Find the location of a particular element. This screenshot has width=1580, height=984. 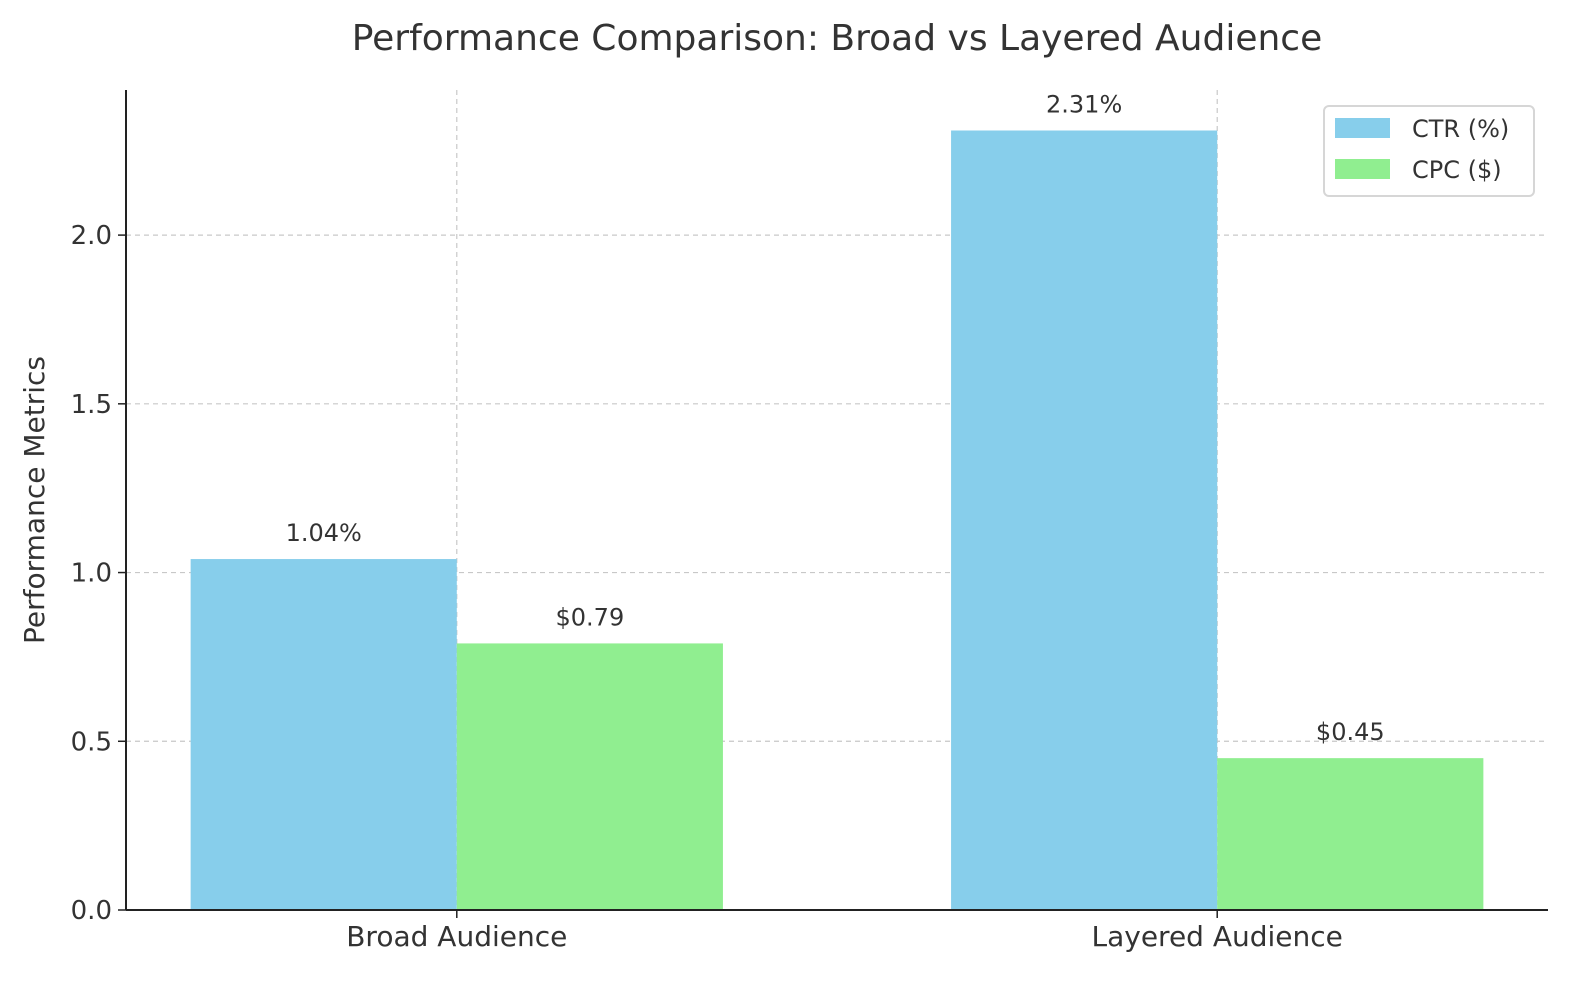

data-label: $0.79 is located at coordinates (590, 617).